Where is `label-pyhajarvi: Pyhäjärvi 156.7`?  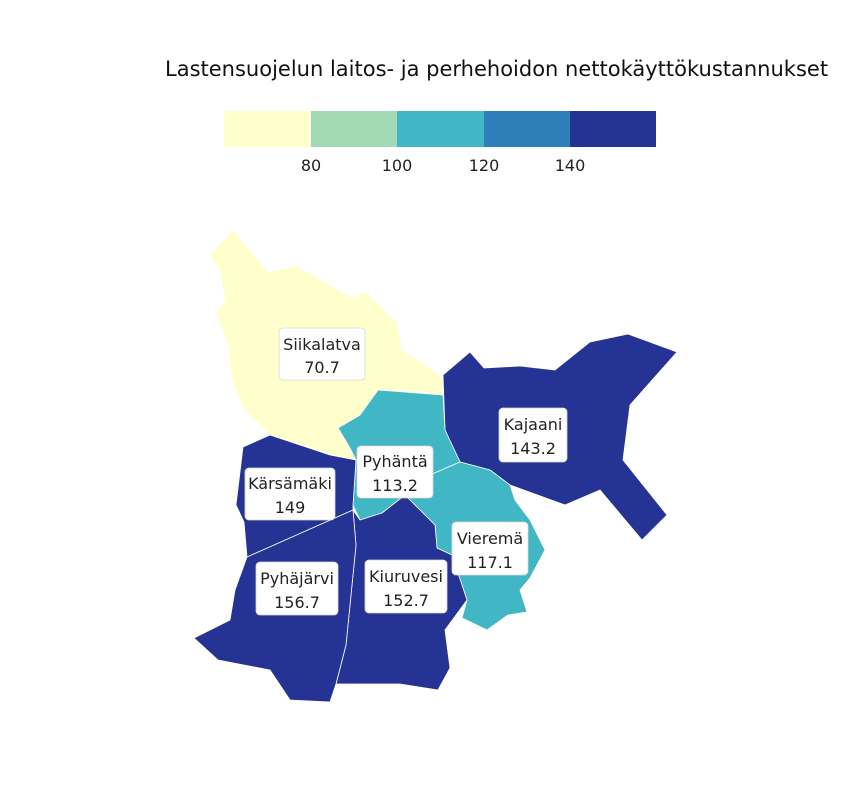
label-pyhajarvi: Pyhäjärvi 156.7 is located at coordinates (297, 588).